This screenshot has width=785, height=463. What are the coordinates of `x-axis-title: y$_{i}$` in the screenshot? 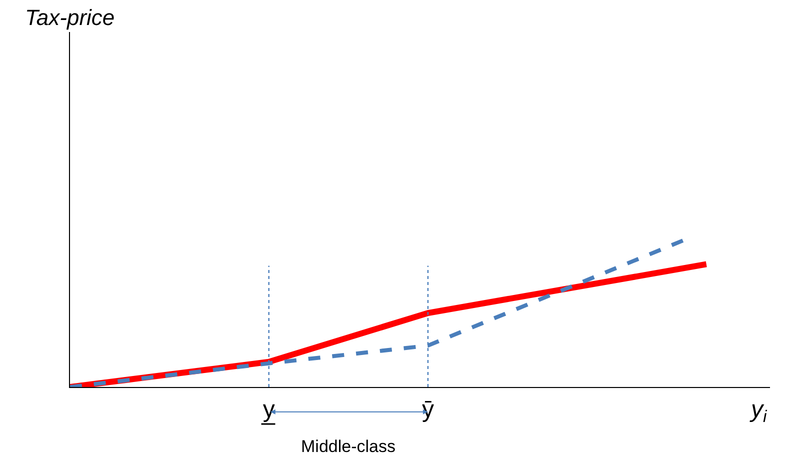 It's located at (758, 411).